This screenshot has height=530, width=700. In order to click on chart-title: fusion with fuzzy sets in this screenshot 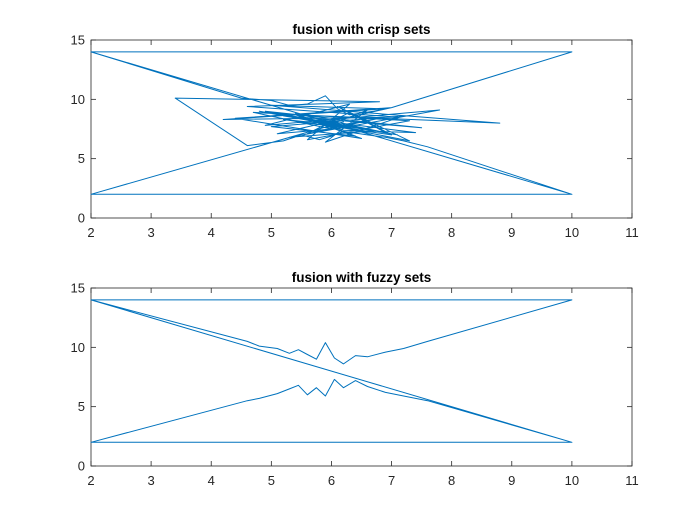, I will do `click(362, 277)`.